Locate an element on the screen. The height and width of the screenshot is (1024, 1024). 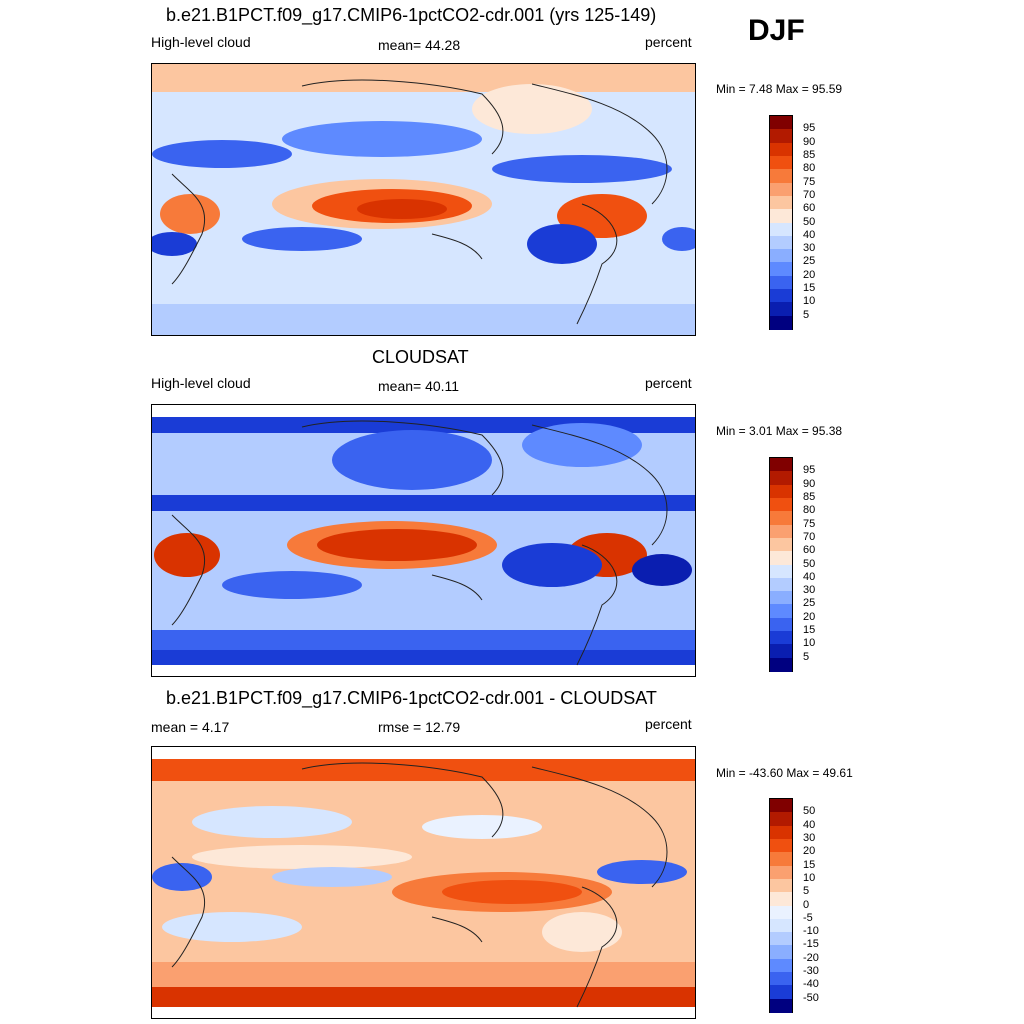
panel-2-title: CLOUDSAT is located at coordinates (420, 357).